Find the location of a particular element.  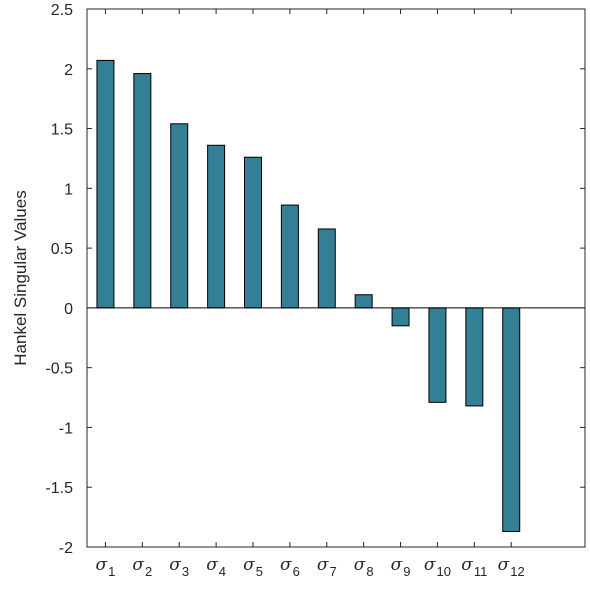

y-tick-label: 0.5 is located at coordinates (62, 249).